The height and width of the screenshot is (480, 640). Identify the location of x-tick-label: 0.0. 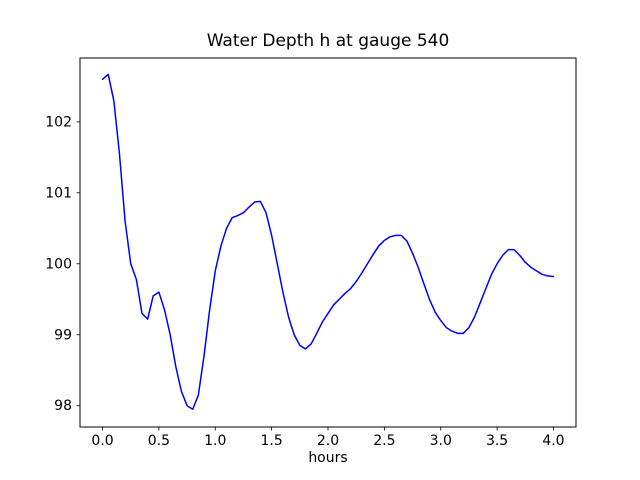
(102, 441).